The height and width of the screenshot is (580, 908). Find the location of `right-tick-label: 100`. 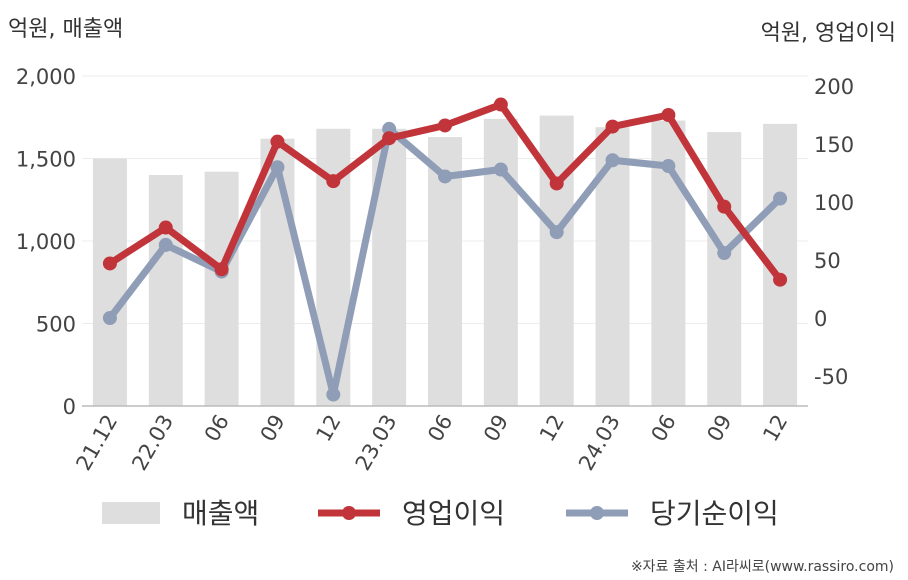

right-tick-label: 100 is located at coordinates (834, 203).